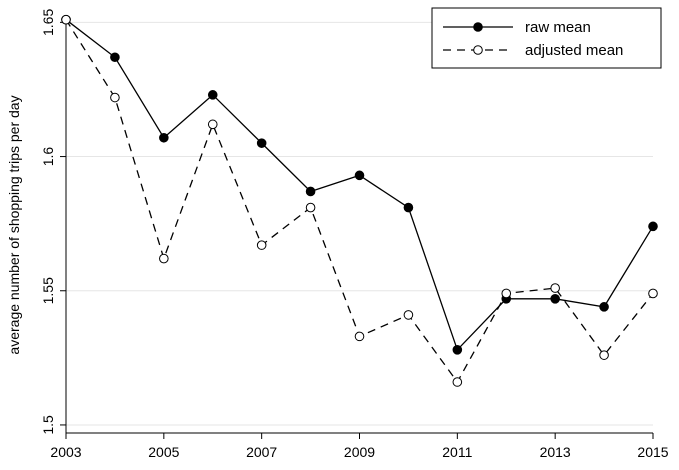 The width and height of the screenshot is (679, 470). Describe the element at coordinates (48, 22) in the screenshot. I see `y-tick-label: 1.65` at that location.